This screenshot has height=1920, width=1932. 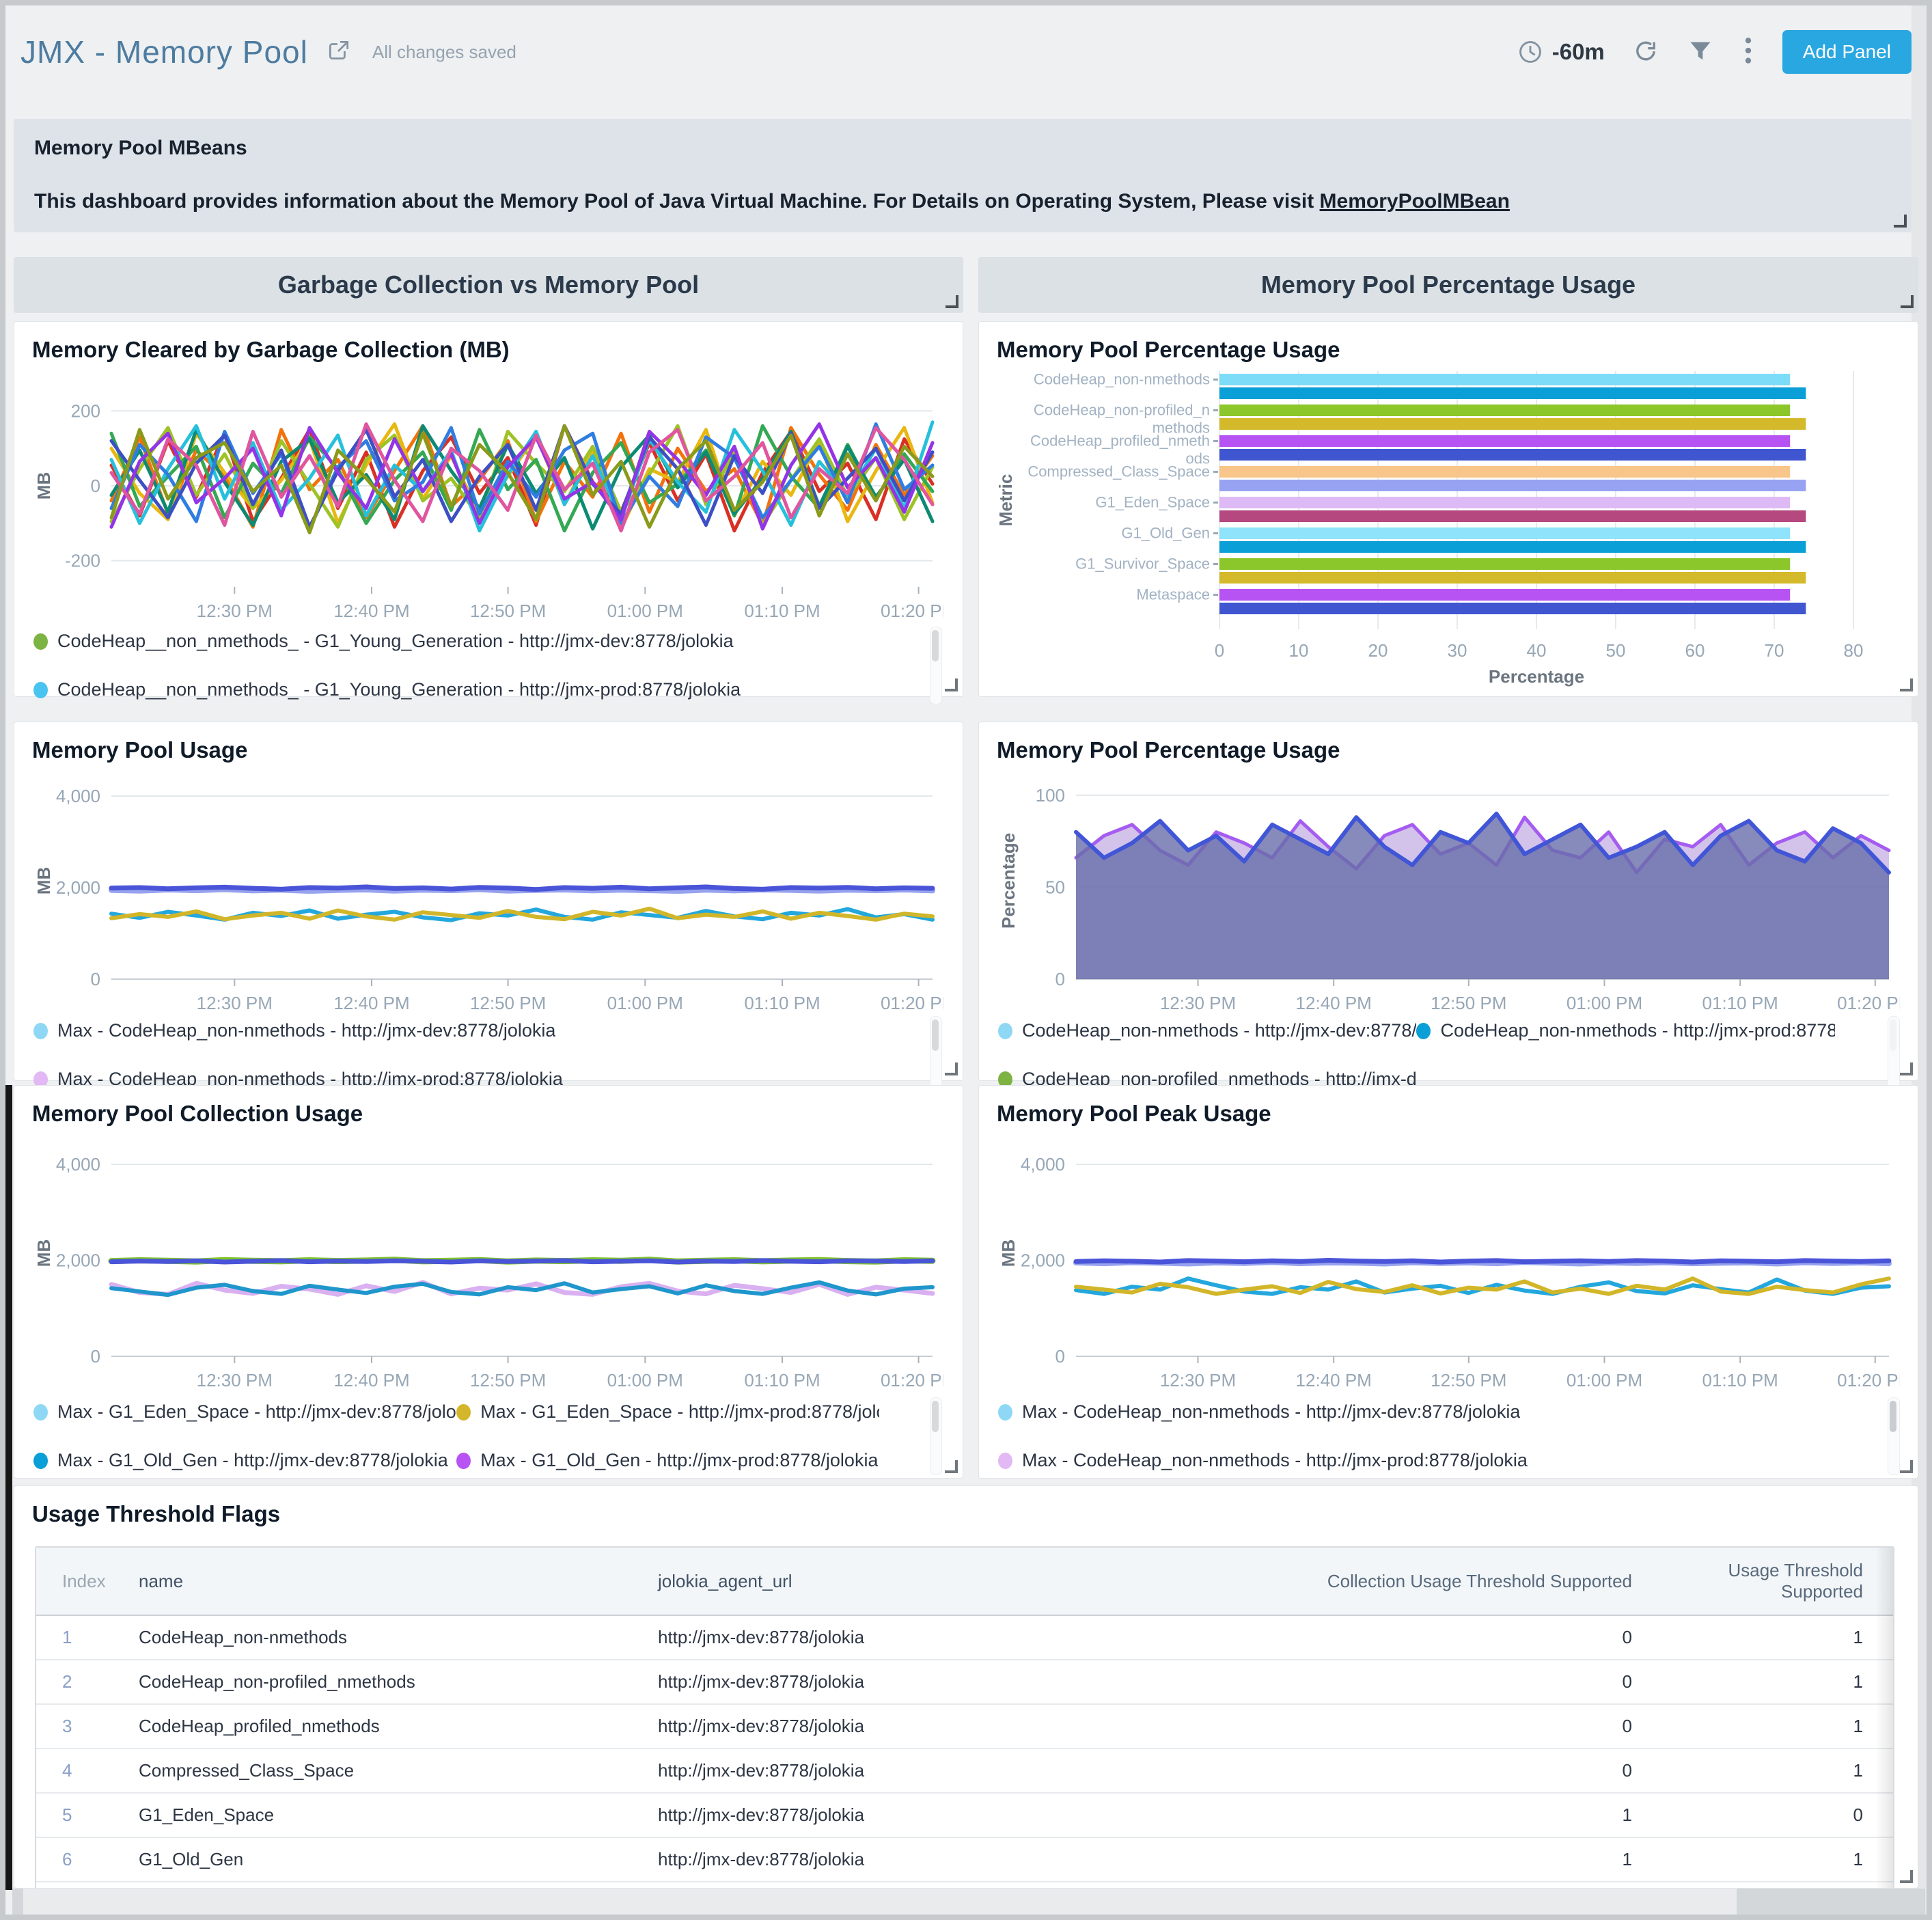 What do you see at coordinates (339, 52) in the screenshot?
I see `share-dashboard-icon` at bounding box center [339, 52].